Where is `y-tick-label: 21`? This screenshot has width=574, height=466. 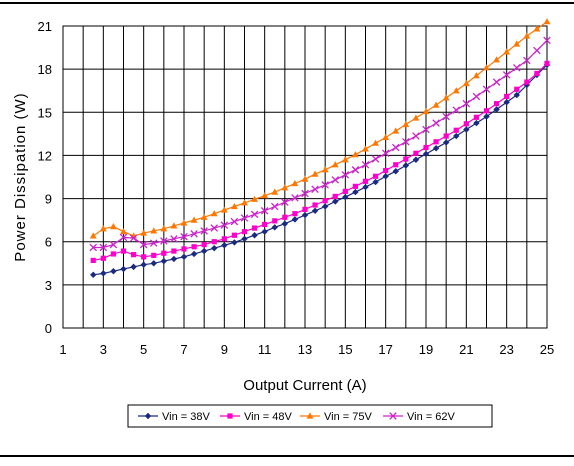
y-tick-label: 21 is located at coordinates (45, 26).